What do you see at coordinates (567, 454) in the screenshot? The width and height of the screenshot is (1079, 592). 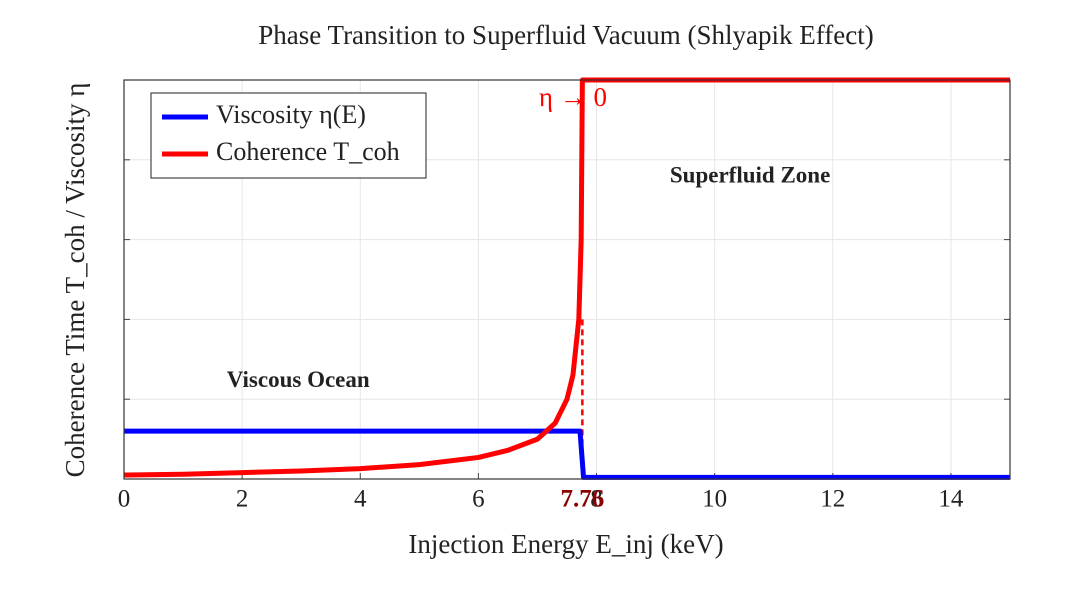 I see `series-line` at bounding box center [567, 454].